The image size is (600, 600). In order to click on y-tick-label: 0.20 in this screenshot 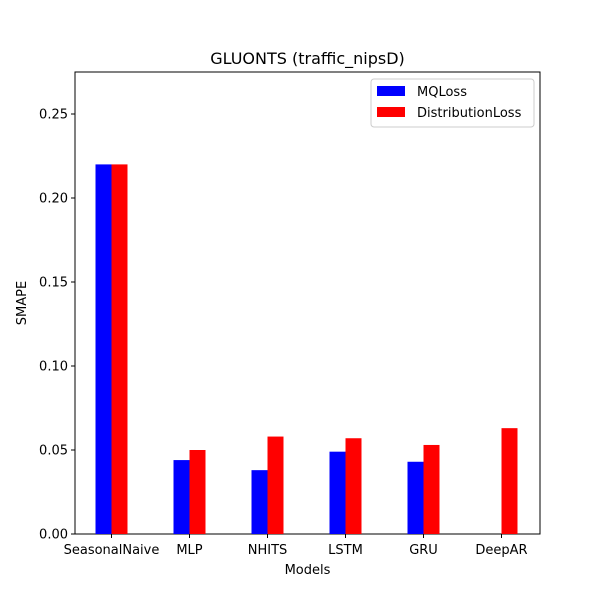, I will do `click(53, 199)`.